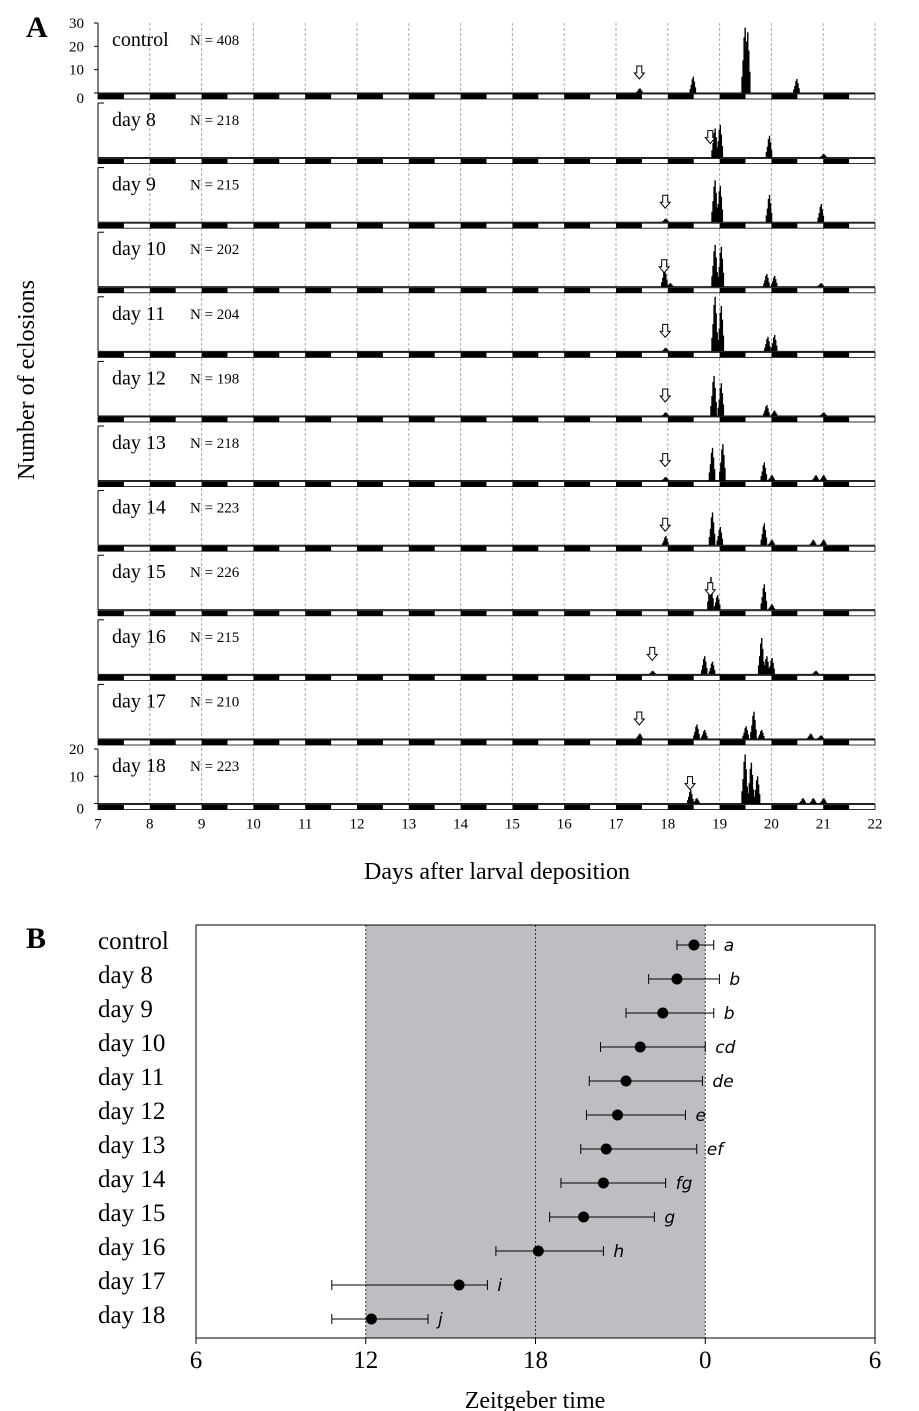 The height and width of the screenshot is (1411, 919). I want to click on series-label: control, so click(140, 40).